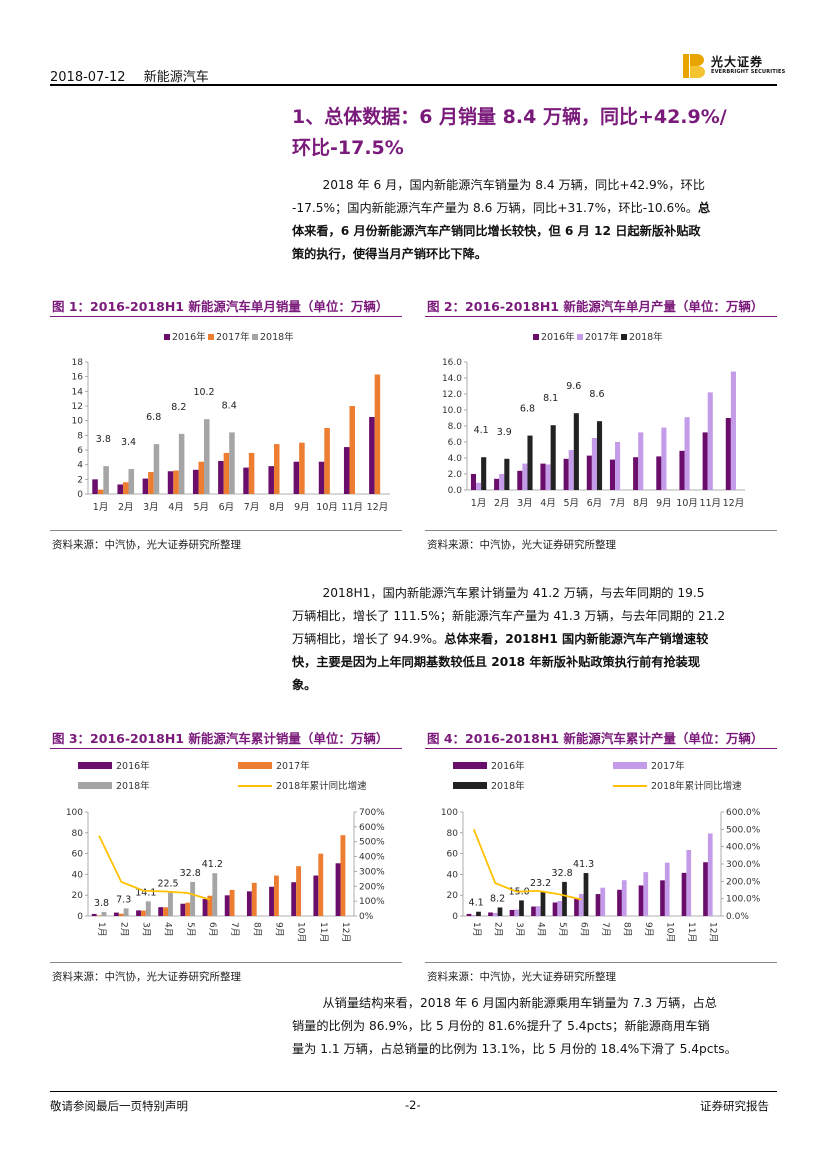  I want to click on y-tick-label: 18, so click(78, 363).